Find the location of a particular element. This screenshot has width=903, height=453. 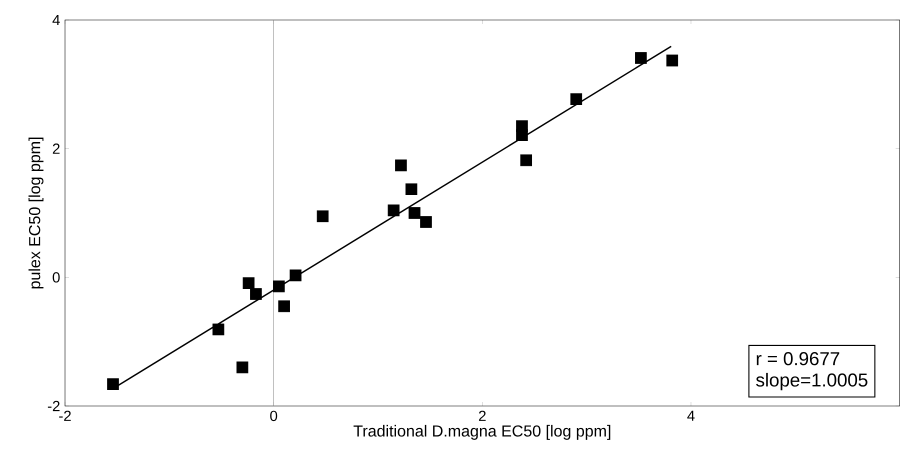

annotation: slope=1.0005 is located at coordinates (812, 381).